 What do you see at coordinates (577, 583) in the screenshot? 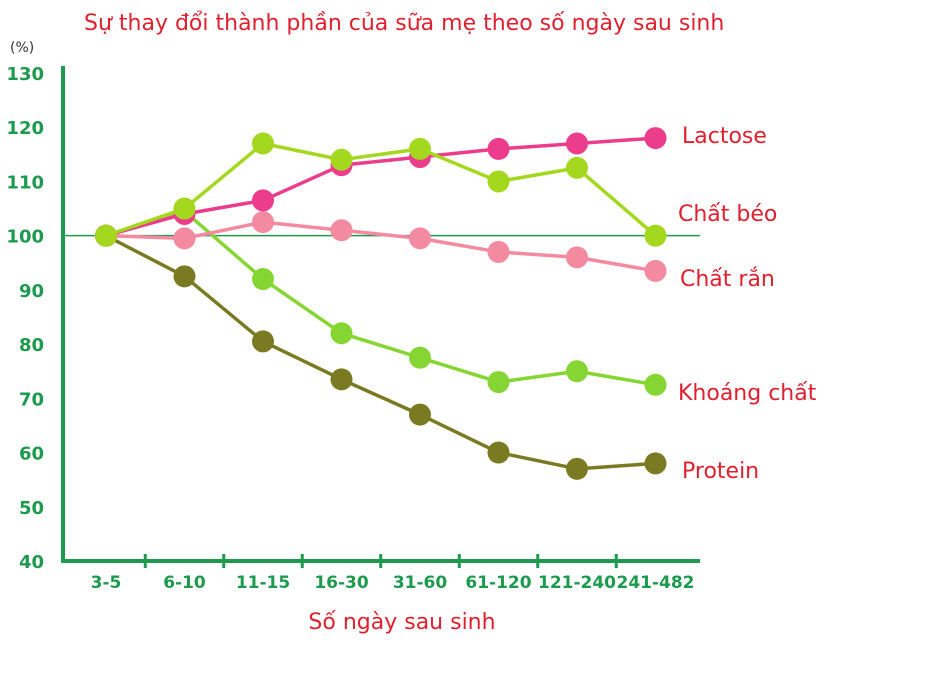
I see `x-tick-label: 121-240` at bounding box center [577, 583].